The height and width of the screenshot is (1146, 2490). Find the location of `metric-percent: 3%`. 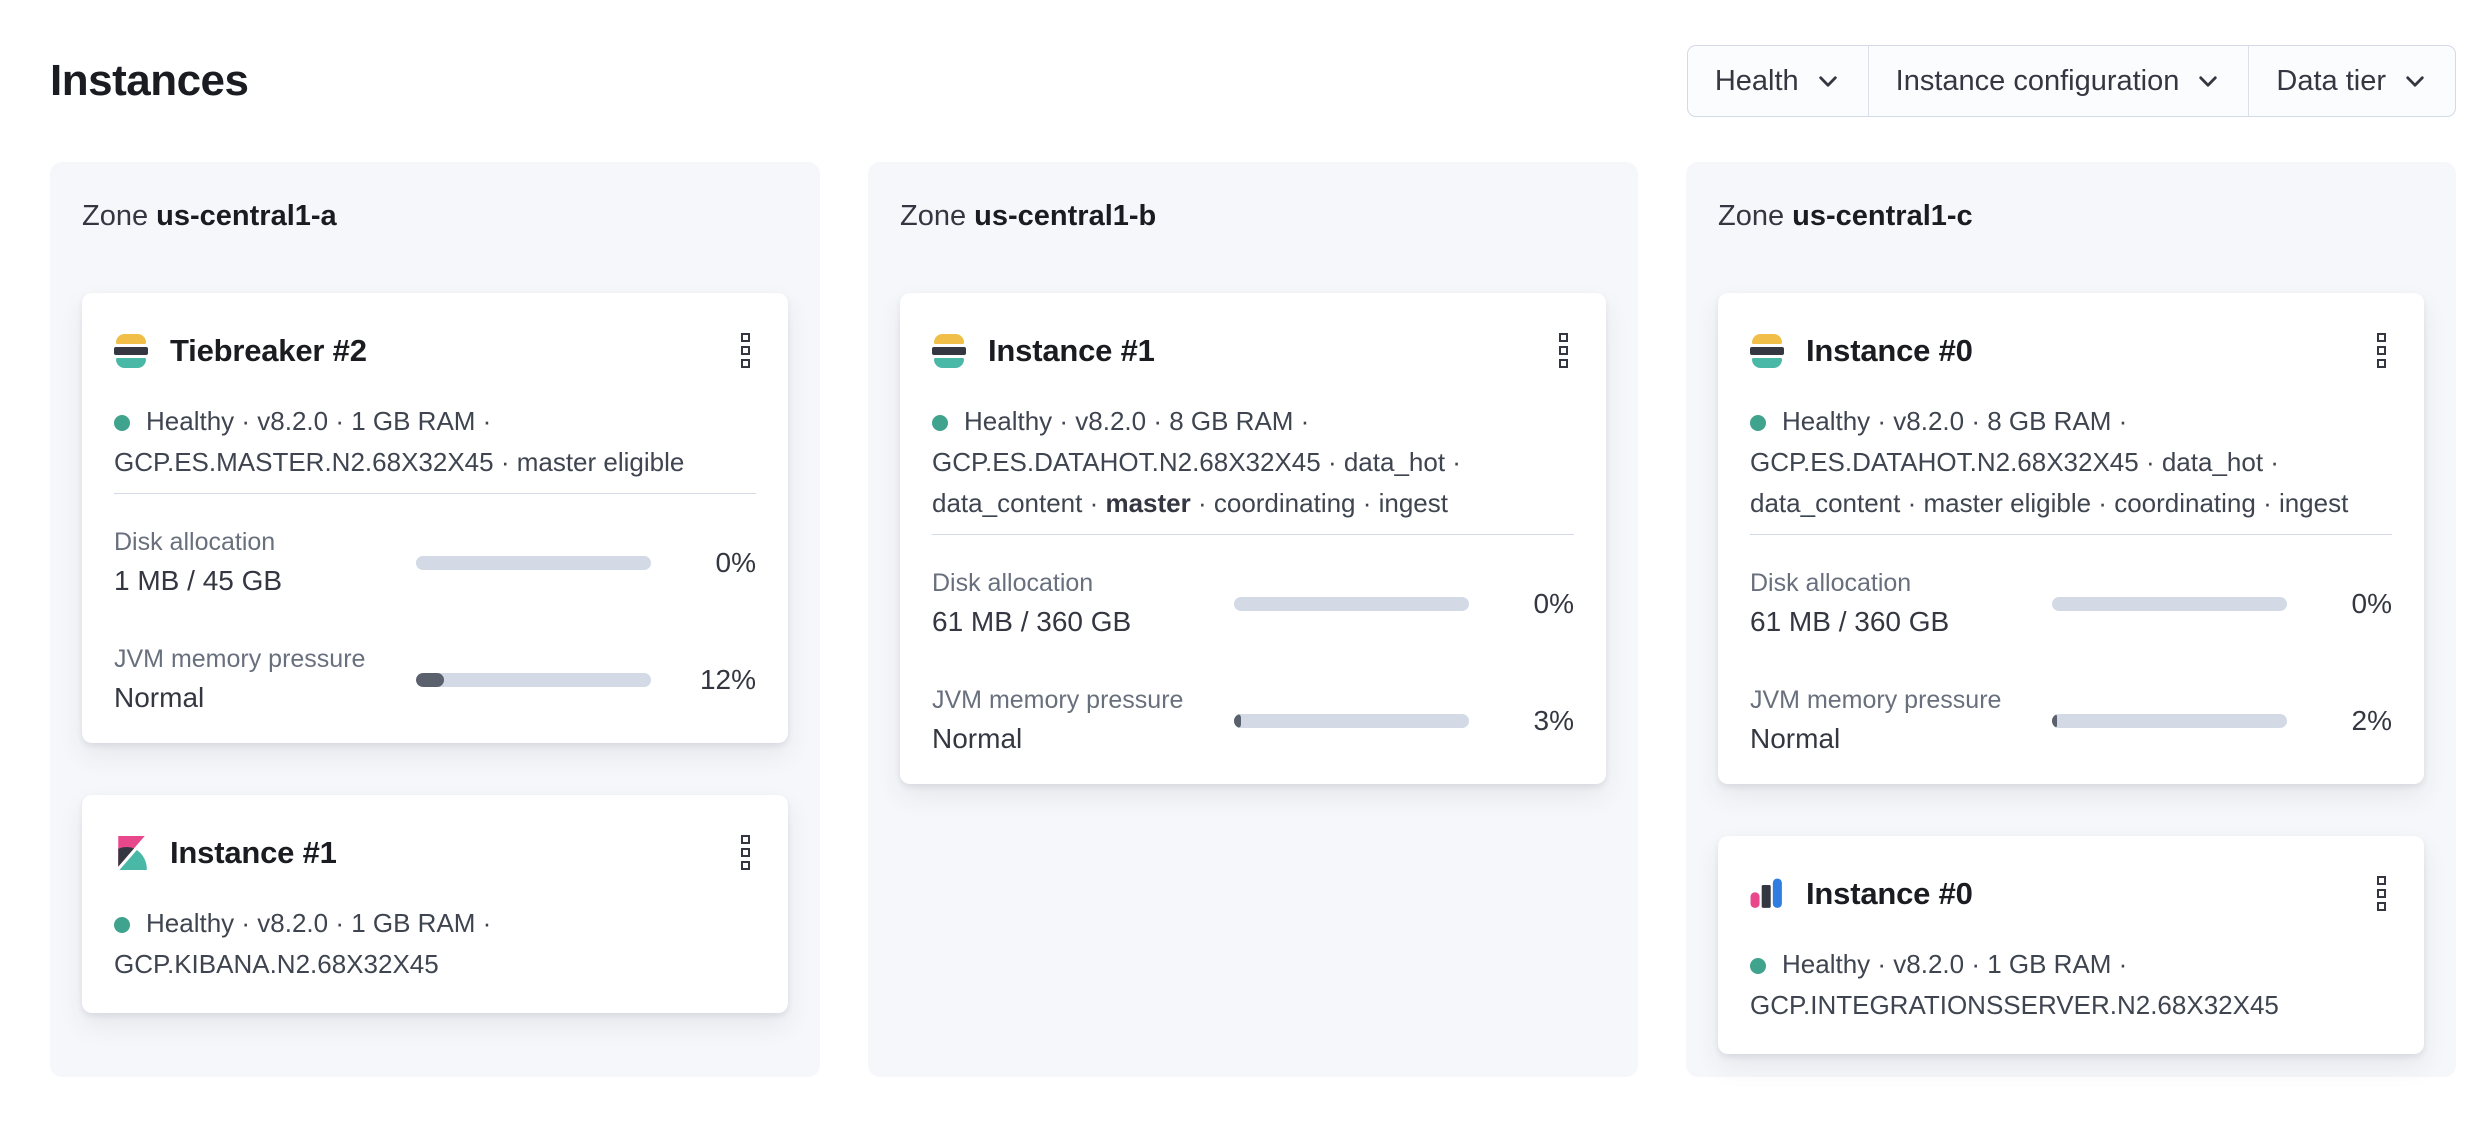

metric-percent: 3% is located at coordinates (1553, 720).